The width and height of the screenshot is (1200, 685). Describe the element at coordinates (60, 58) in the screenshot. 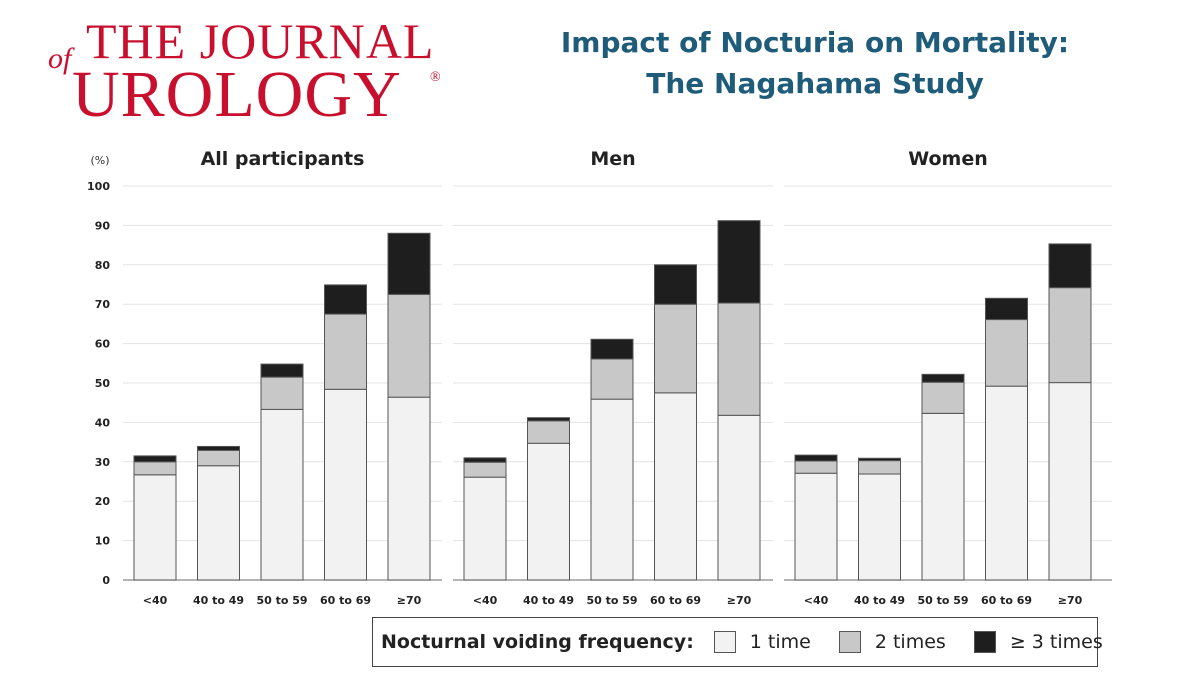

I see `logo-of: of` at that location.